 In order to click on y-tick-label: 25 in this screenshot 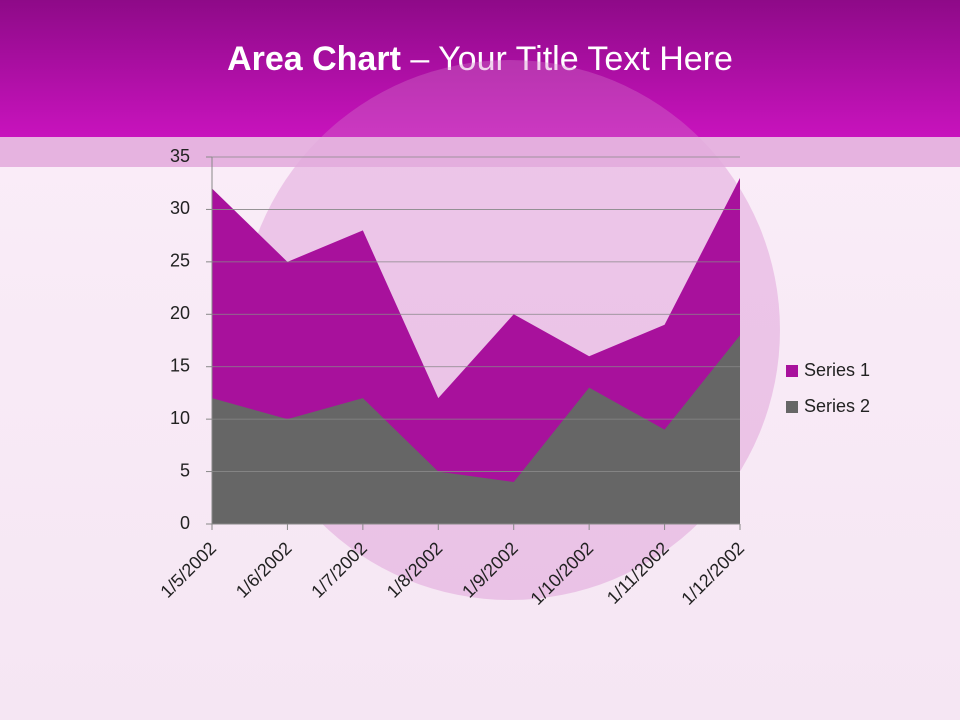, I will do `click(180, 261)`.